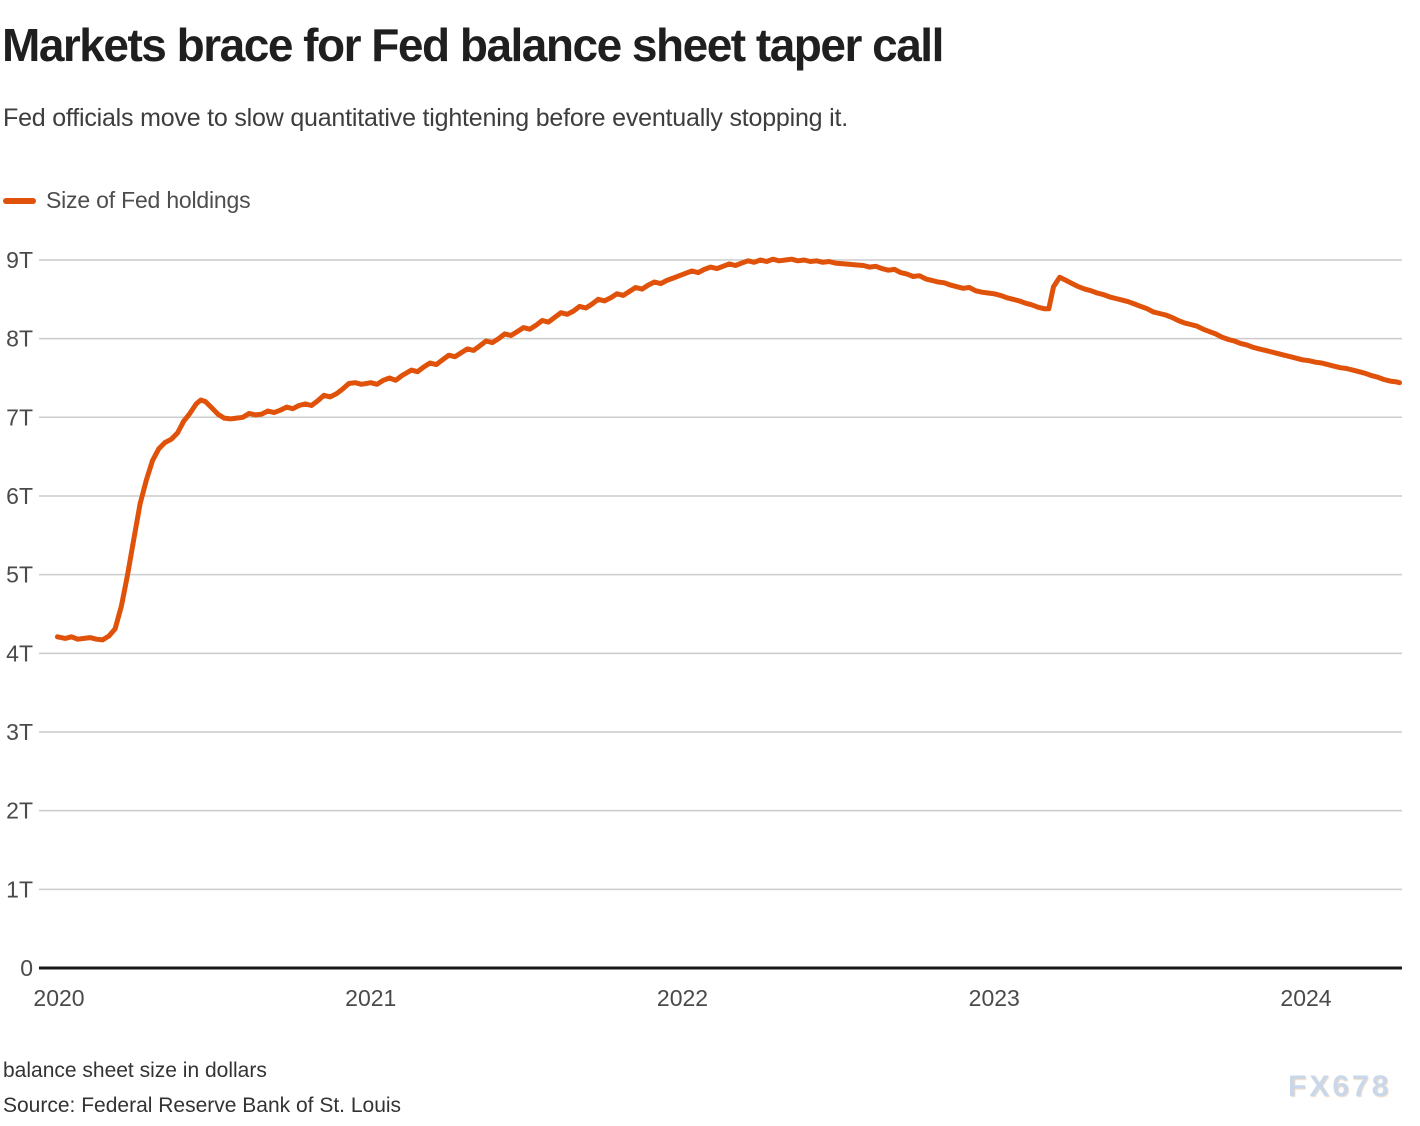 The image size is (1420, 1126). What do you see at coordinates (26, 968) in the screenshot?
I see `y-tick-label: 0` at bounding box center [26, 968].